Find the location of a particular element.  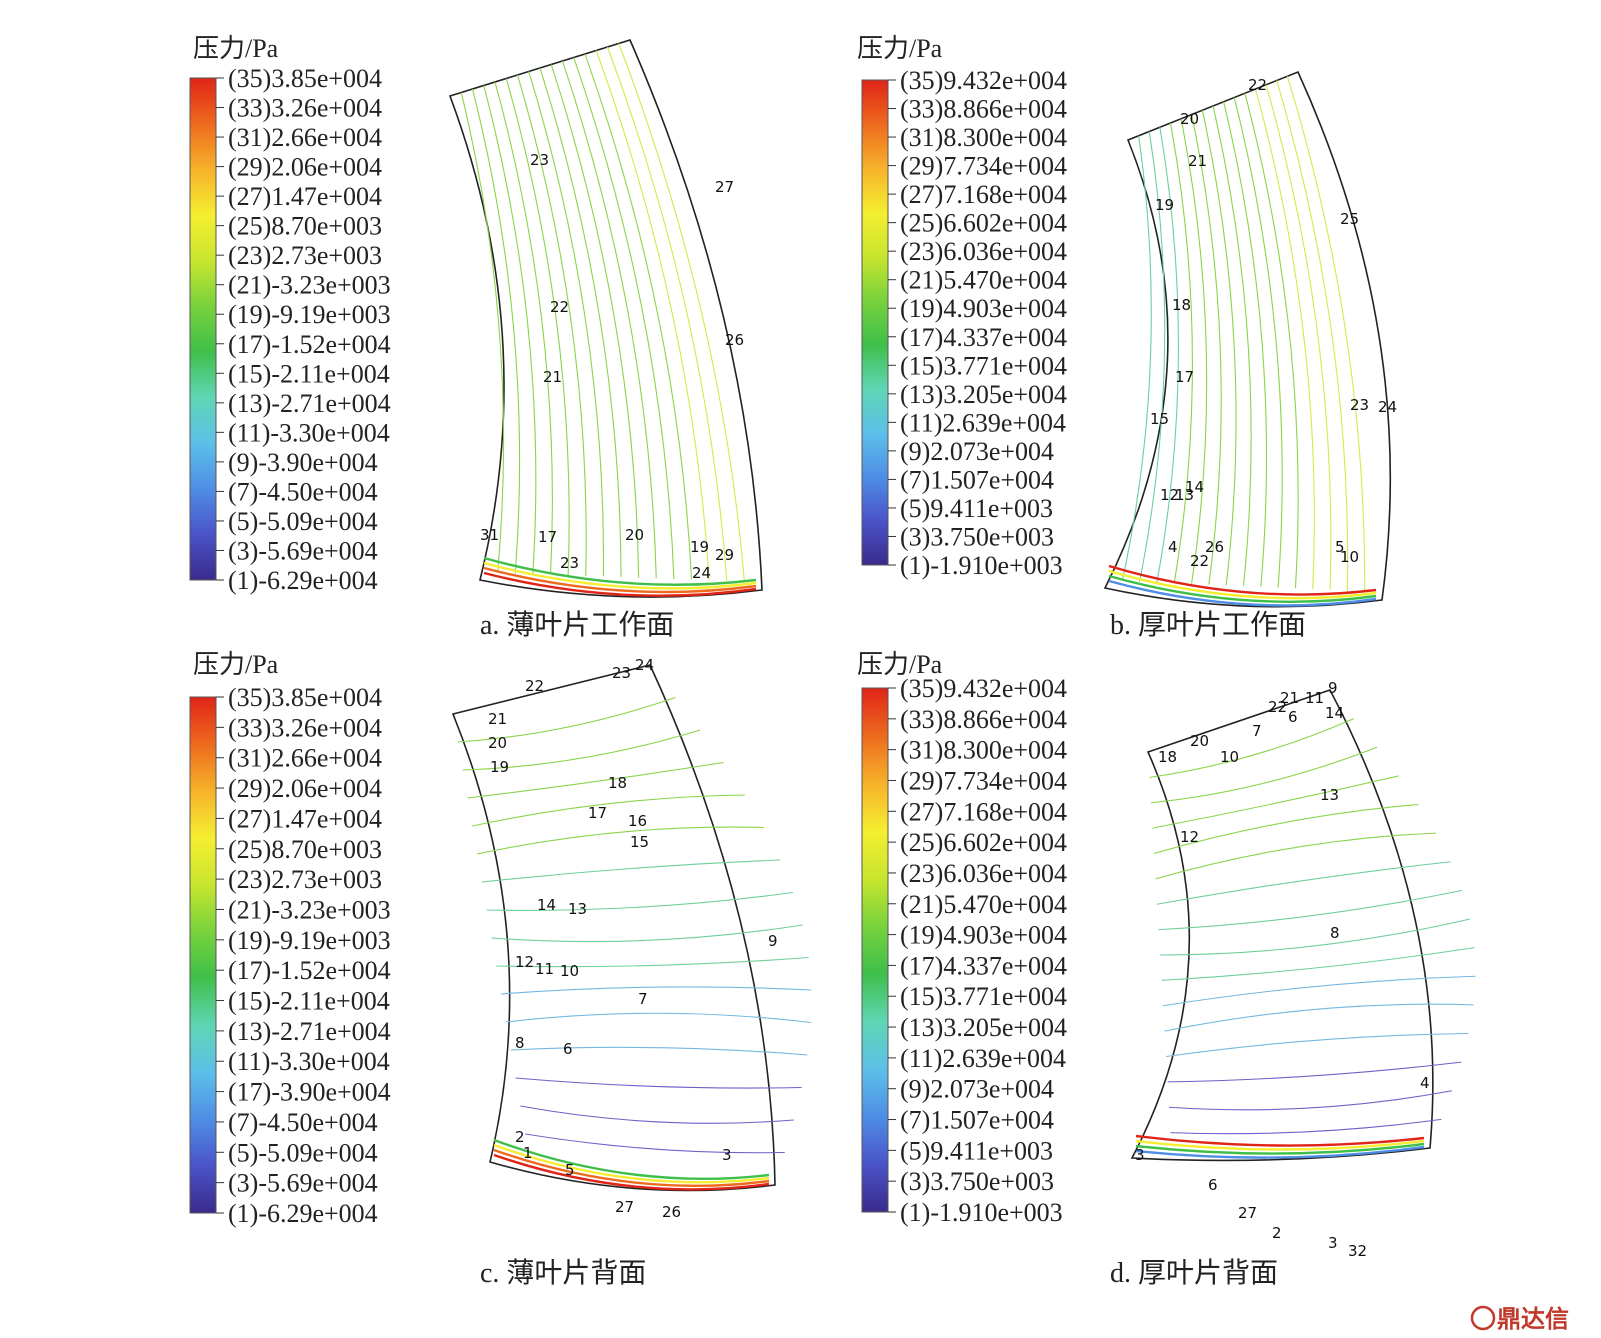

contour-label: 27 is located at coordinates (1247, 1213).